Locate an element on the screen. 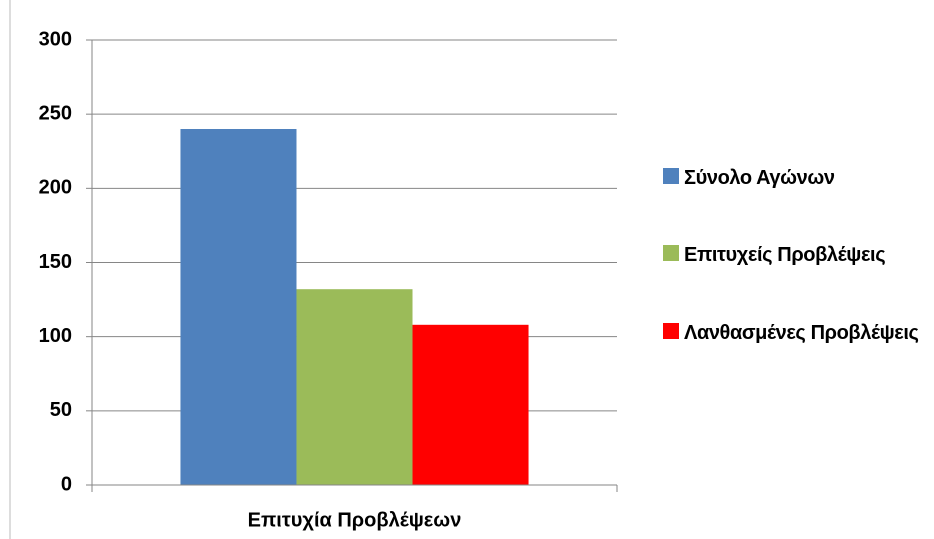 The width and height of the screenshot is (934, 539). legend-label: Επιτυχείς Προβλέψεις is located at coordinates (785, 255).